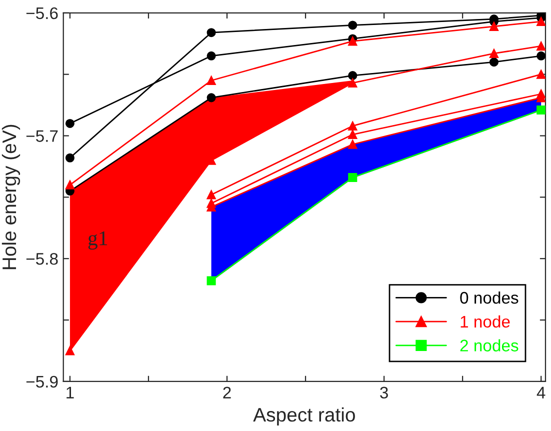  Describe the element at coordinates (485, 321) in the screenshot. I see `legend-label: 1 node` at that location.